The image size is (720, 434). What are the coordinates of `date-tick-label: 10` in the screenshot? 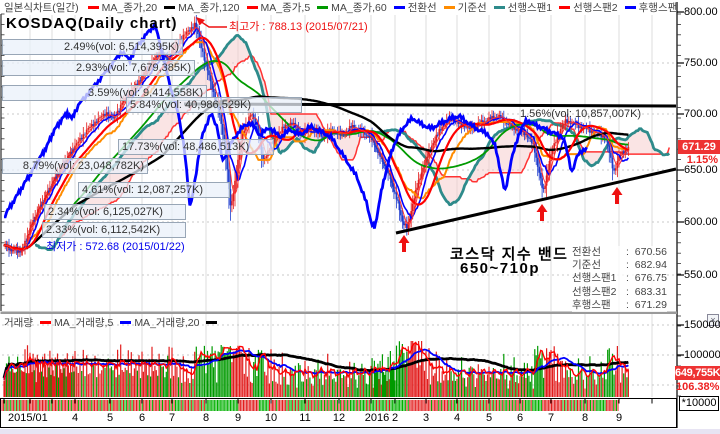 It's located at (271, 418).